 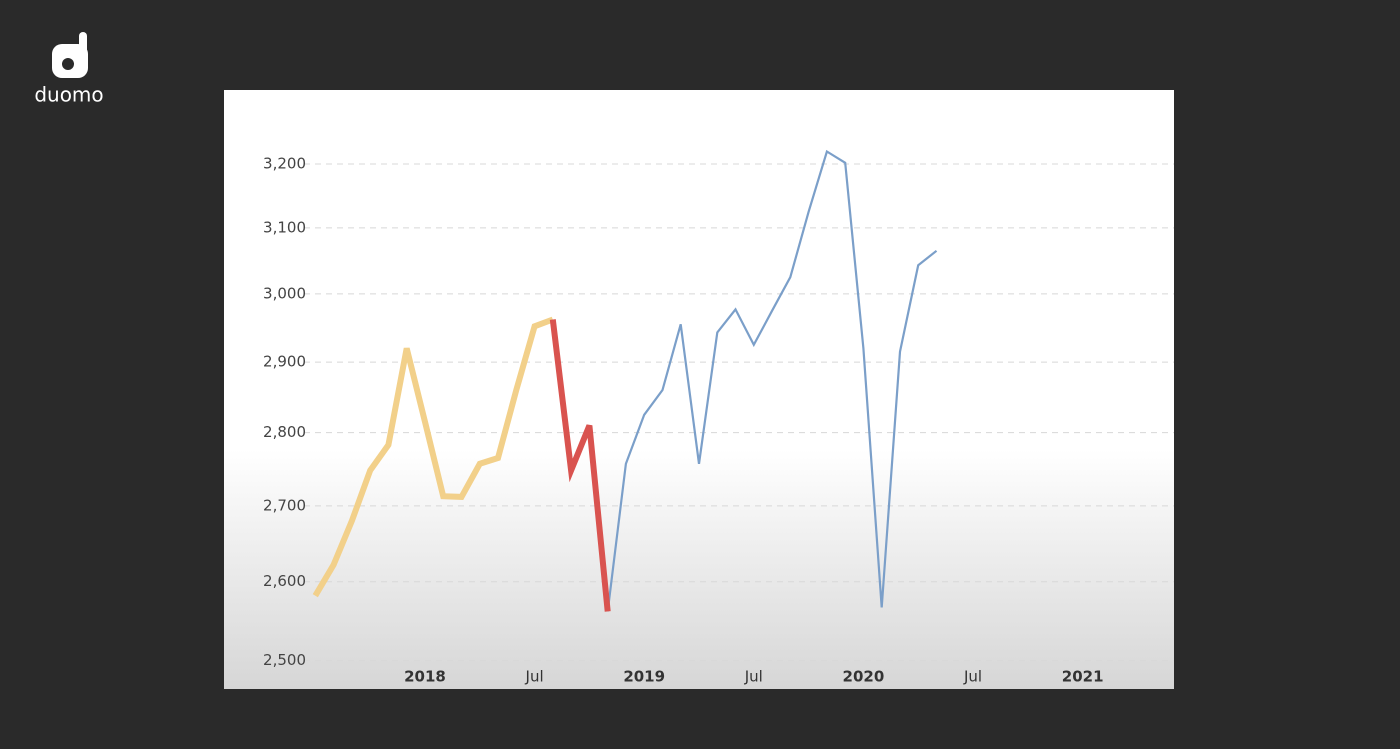 What do you see at coordinates (425, 677) in the screenshot?
I see `x-tick-label: 2018` at bounding box center [425, 677].